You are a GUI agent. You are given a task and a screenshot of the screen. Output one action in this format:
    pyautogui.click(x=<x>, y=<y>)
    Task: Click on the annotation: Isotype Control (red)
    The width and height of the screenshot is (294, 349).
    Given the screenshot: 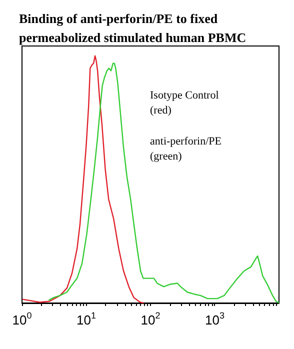 What is the action you would take?
    pyautogui.click(x=184, y=103)
    